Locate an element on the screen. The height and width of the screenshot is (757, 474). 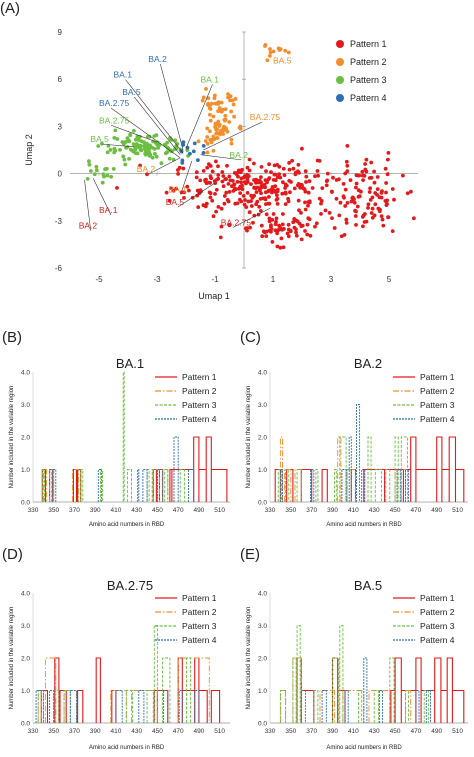
panel-label-A: (A) is located at coordinates (10, 8).